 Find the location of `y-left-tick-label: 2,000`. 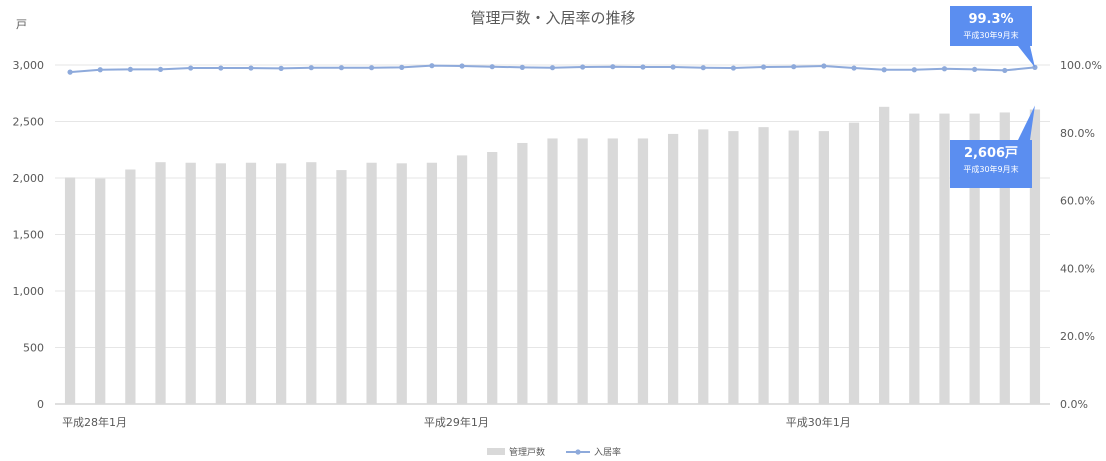

y-left-tick-label: 2,000 is located at coordinates (29, 178).